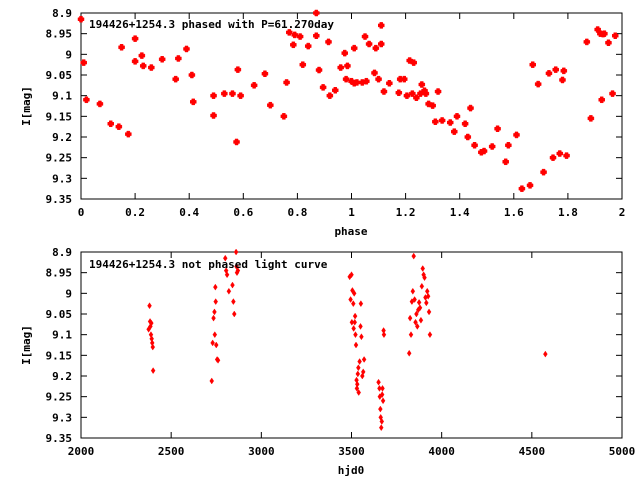 Image resolution: width=640 pixels, height=480 pixels. What do you see at coordinates (208, 264) in the screenshot?
I see `unphased-chart-title: 194426+1254.3 not phased light curve` at bounding box center [208, 264].